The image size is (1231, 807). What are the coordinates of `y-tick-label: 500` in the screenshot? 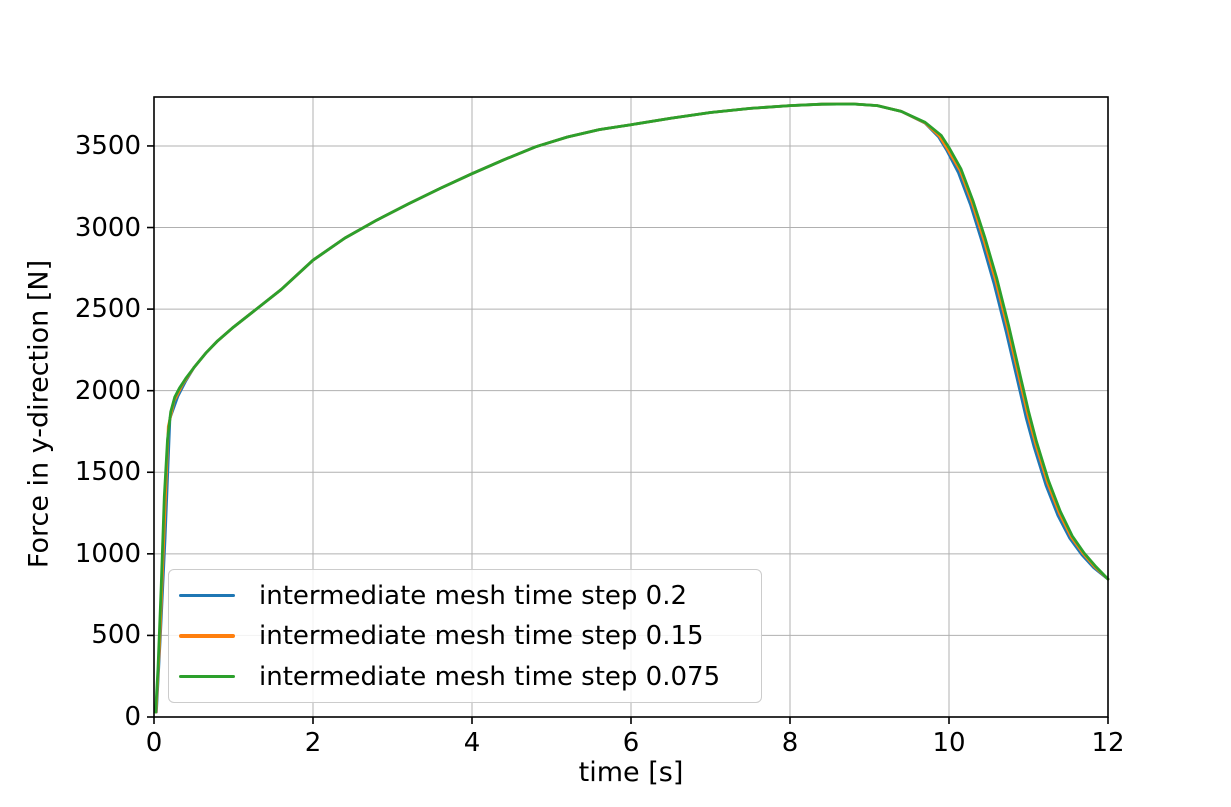 It's located at (116, 635).